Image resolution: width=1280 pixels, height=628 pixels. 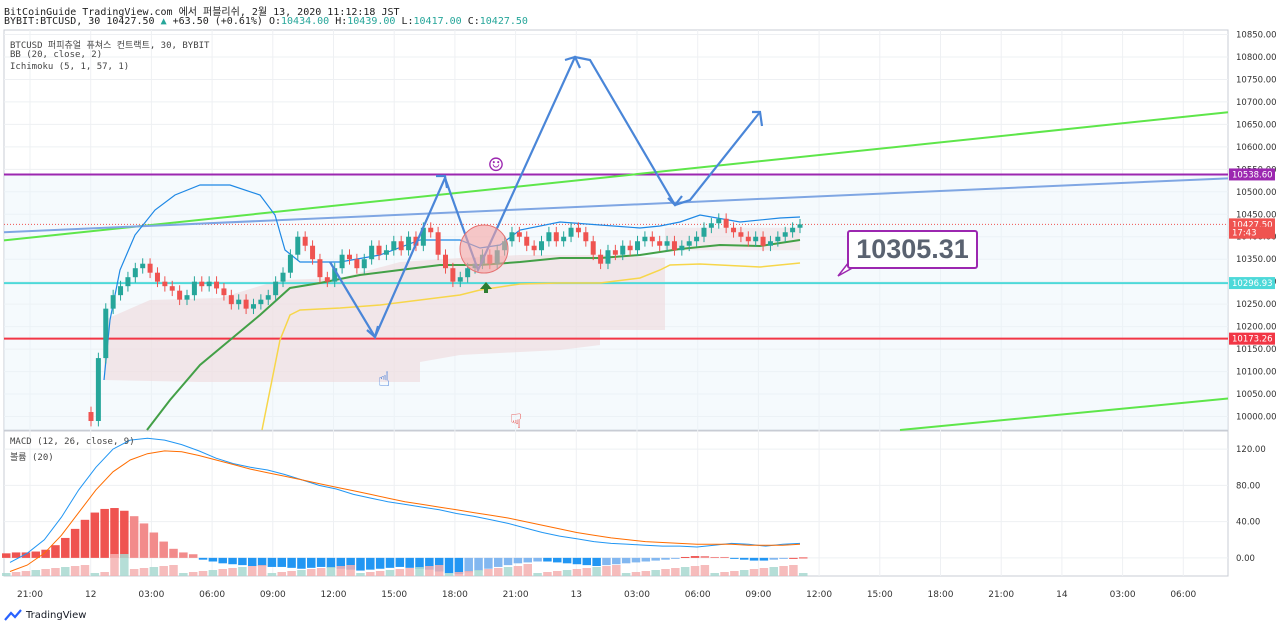 What do you see at coordinates (437, 21) in the screenshot?
I see `low-value: 10417.00` at bounding box center [437, 21].